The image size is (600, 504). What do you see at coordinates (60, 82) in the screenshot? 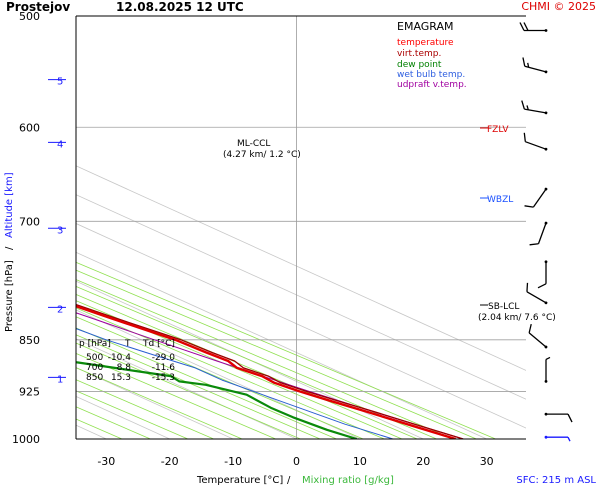
I see `altitude-tick-label: 5` at bounding box center [60, 82].